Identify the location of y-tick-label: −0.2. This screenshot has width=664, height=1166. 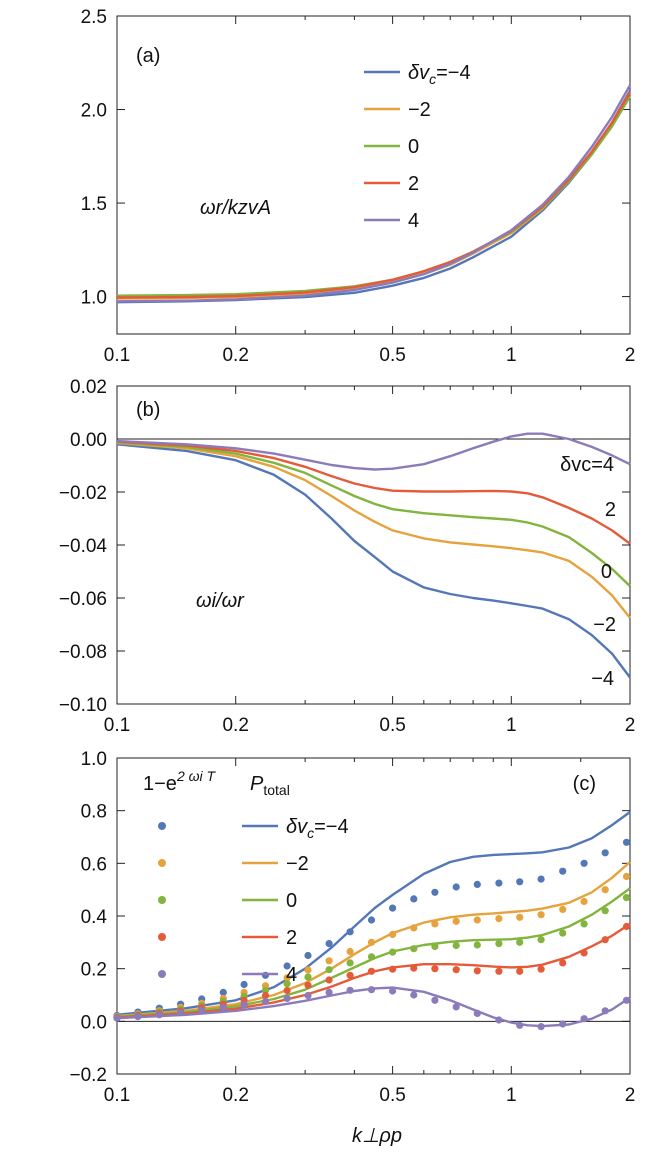
(88, 1075).